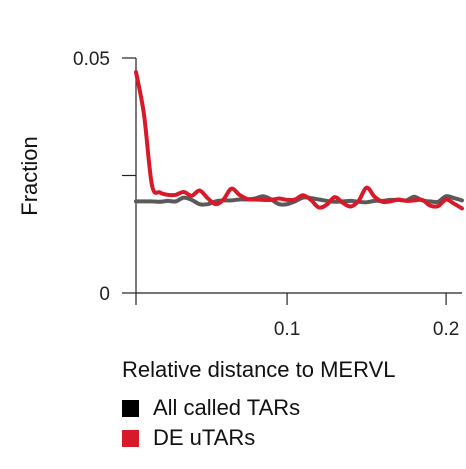 The height and width of the screenshot is (469, 466). I want to click on x-tick-label: 0.2, so click(446, 329).